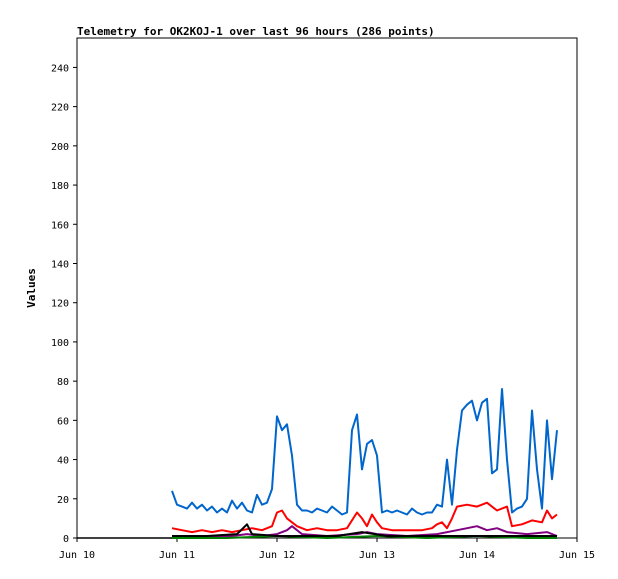  Describe the element at coordinates (377, 555) in the screenshot. I see `x-tick-label: Jun 13` at that location.